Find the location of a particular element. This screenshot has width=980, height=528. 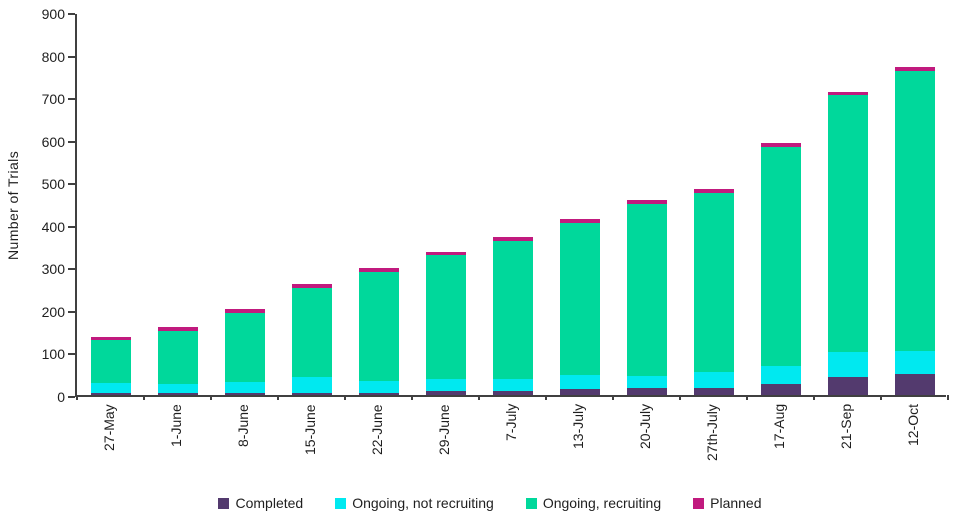

x-tick-label: 1-June is located at coordinates (175, 425).